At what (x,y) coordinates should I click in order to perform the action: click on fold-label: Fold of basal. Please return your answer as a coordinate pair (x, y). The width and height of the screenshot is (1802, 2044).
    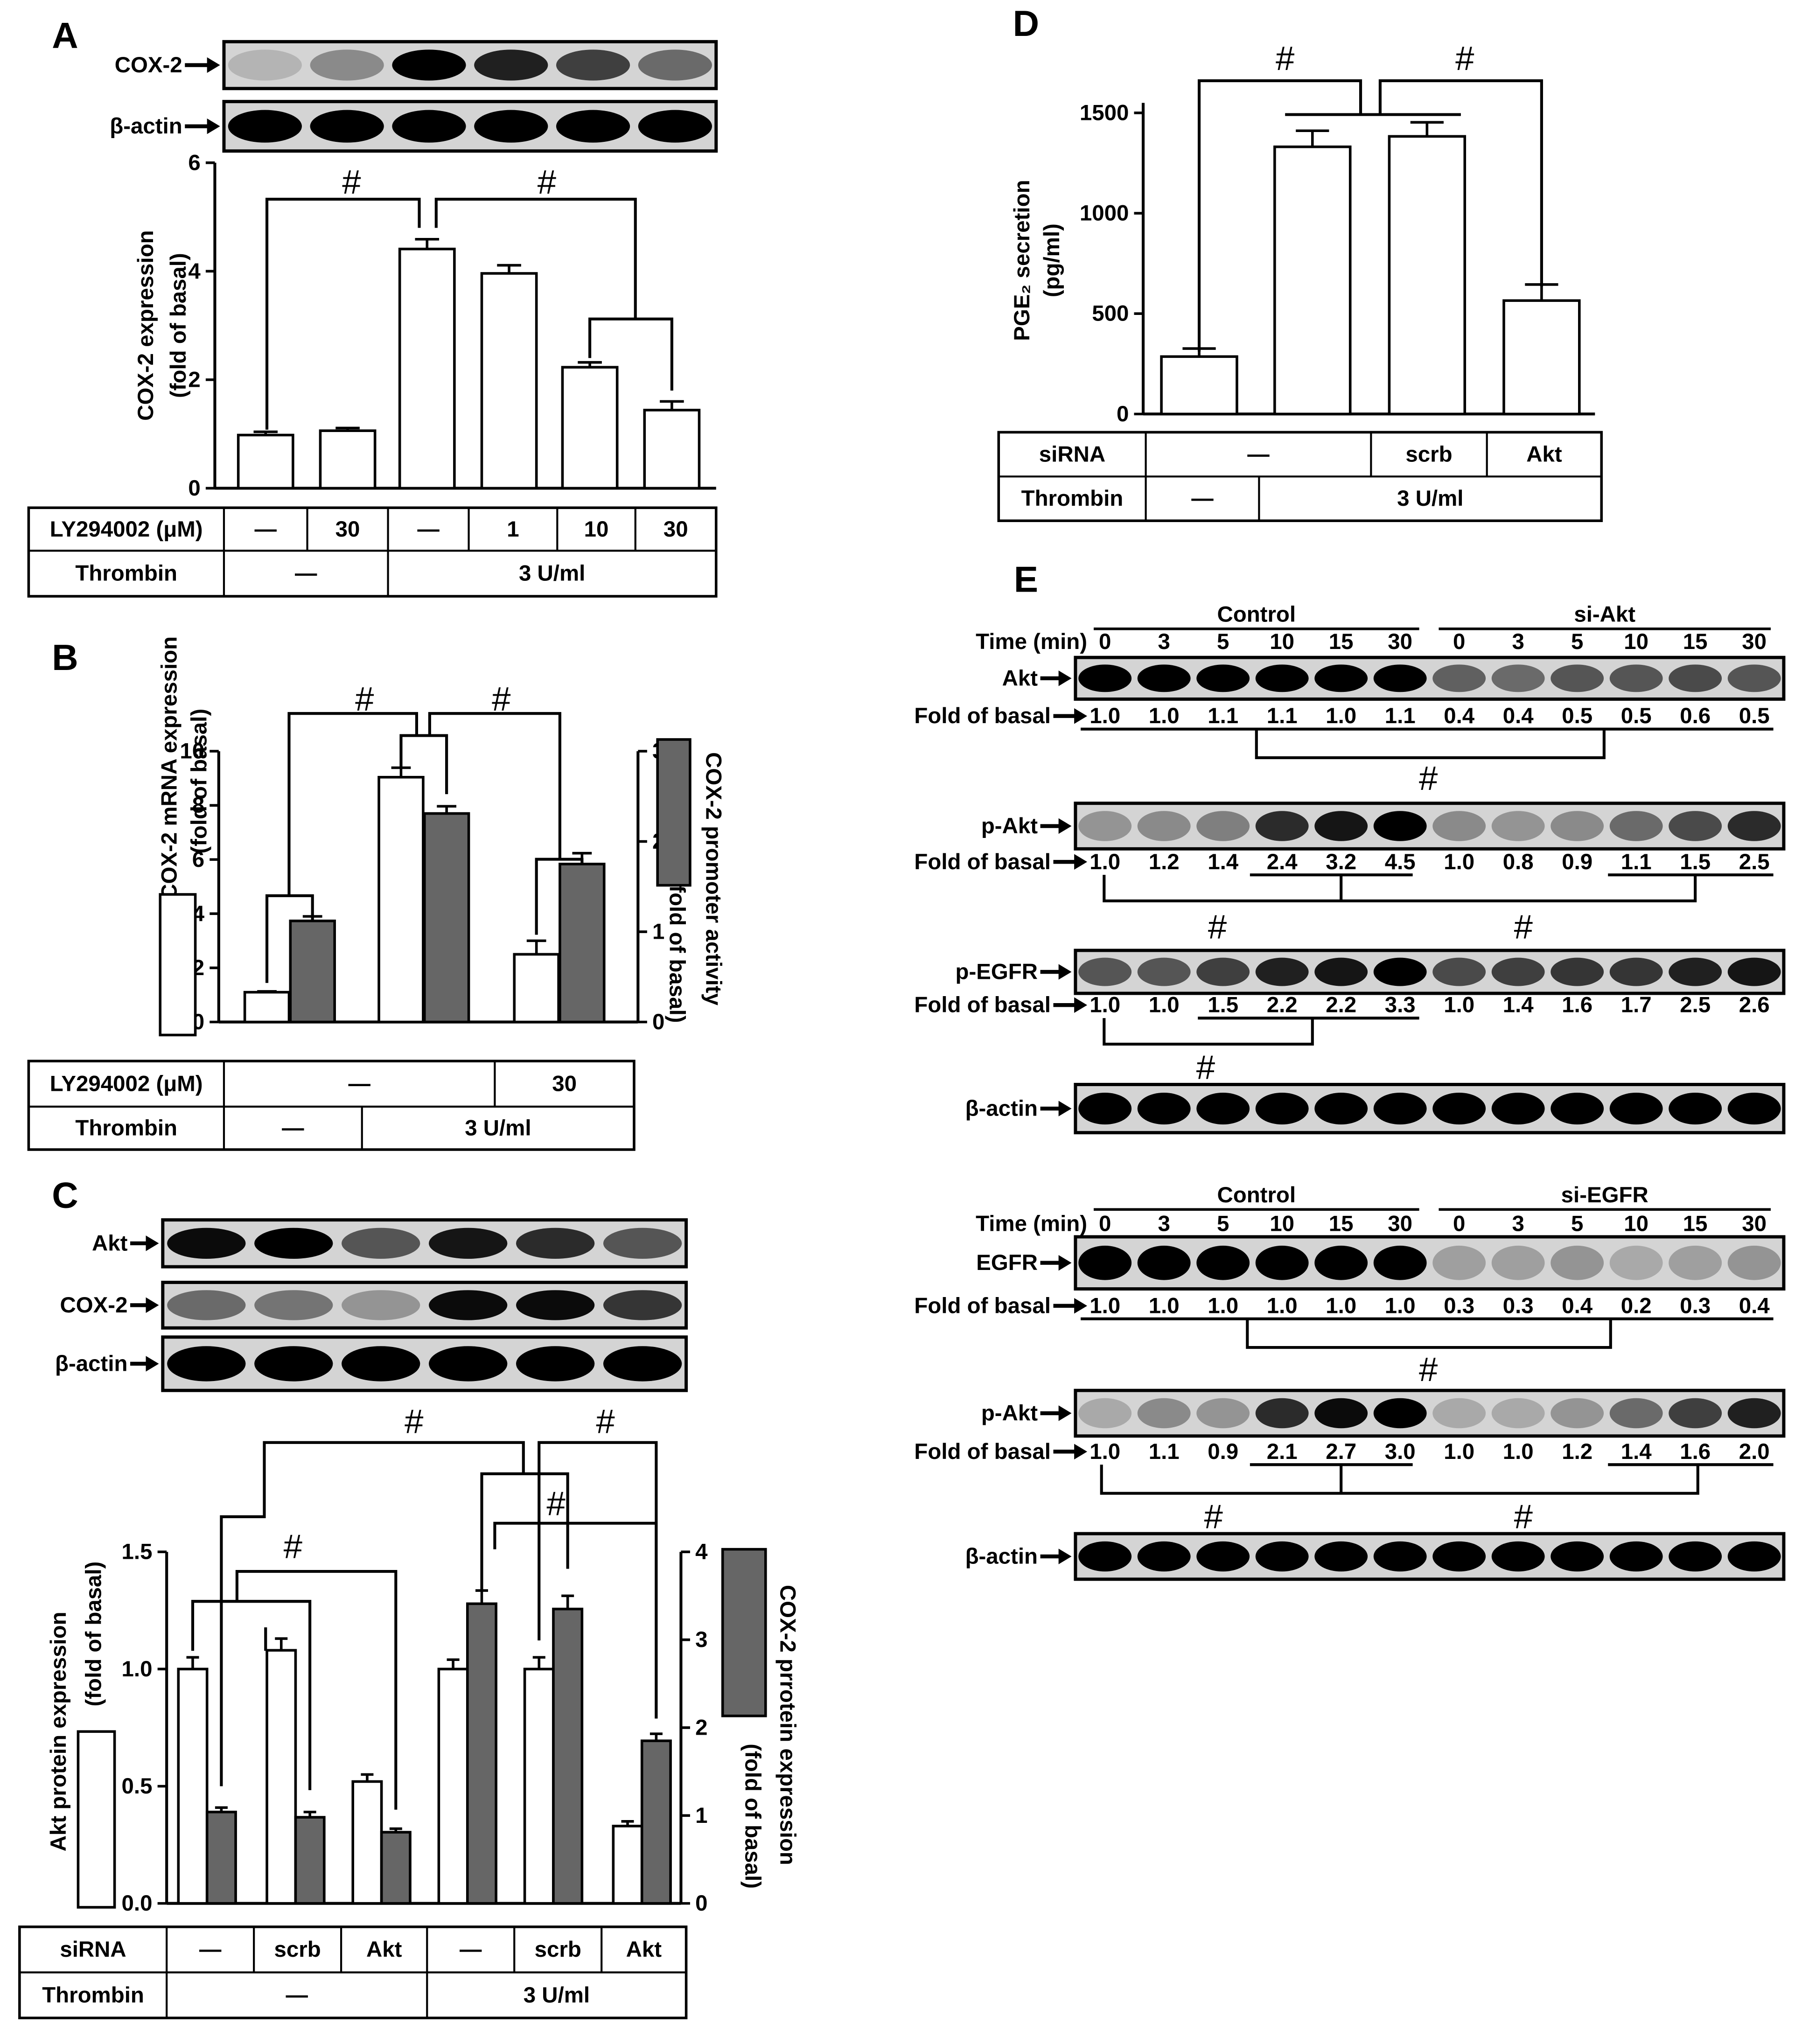
    Looking at the image, I should click on (982, 716).